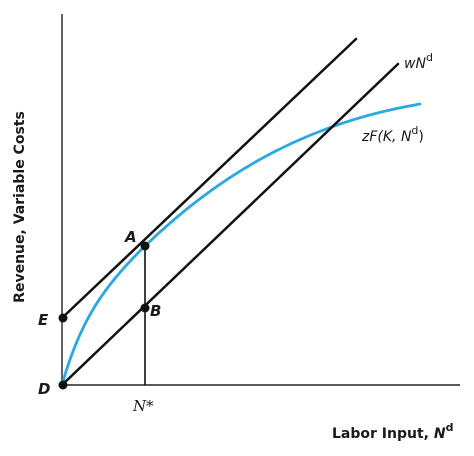 This screenshot has height=456, width=474. I want to click on revenue-curve-label: zF(K, Nd), so click(392, 134).